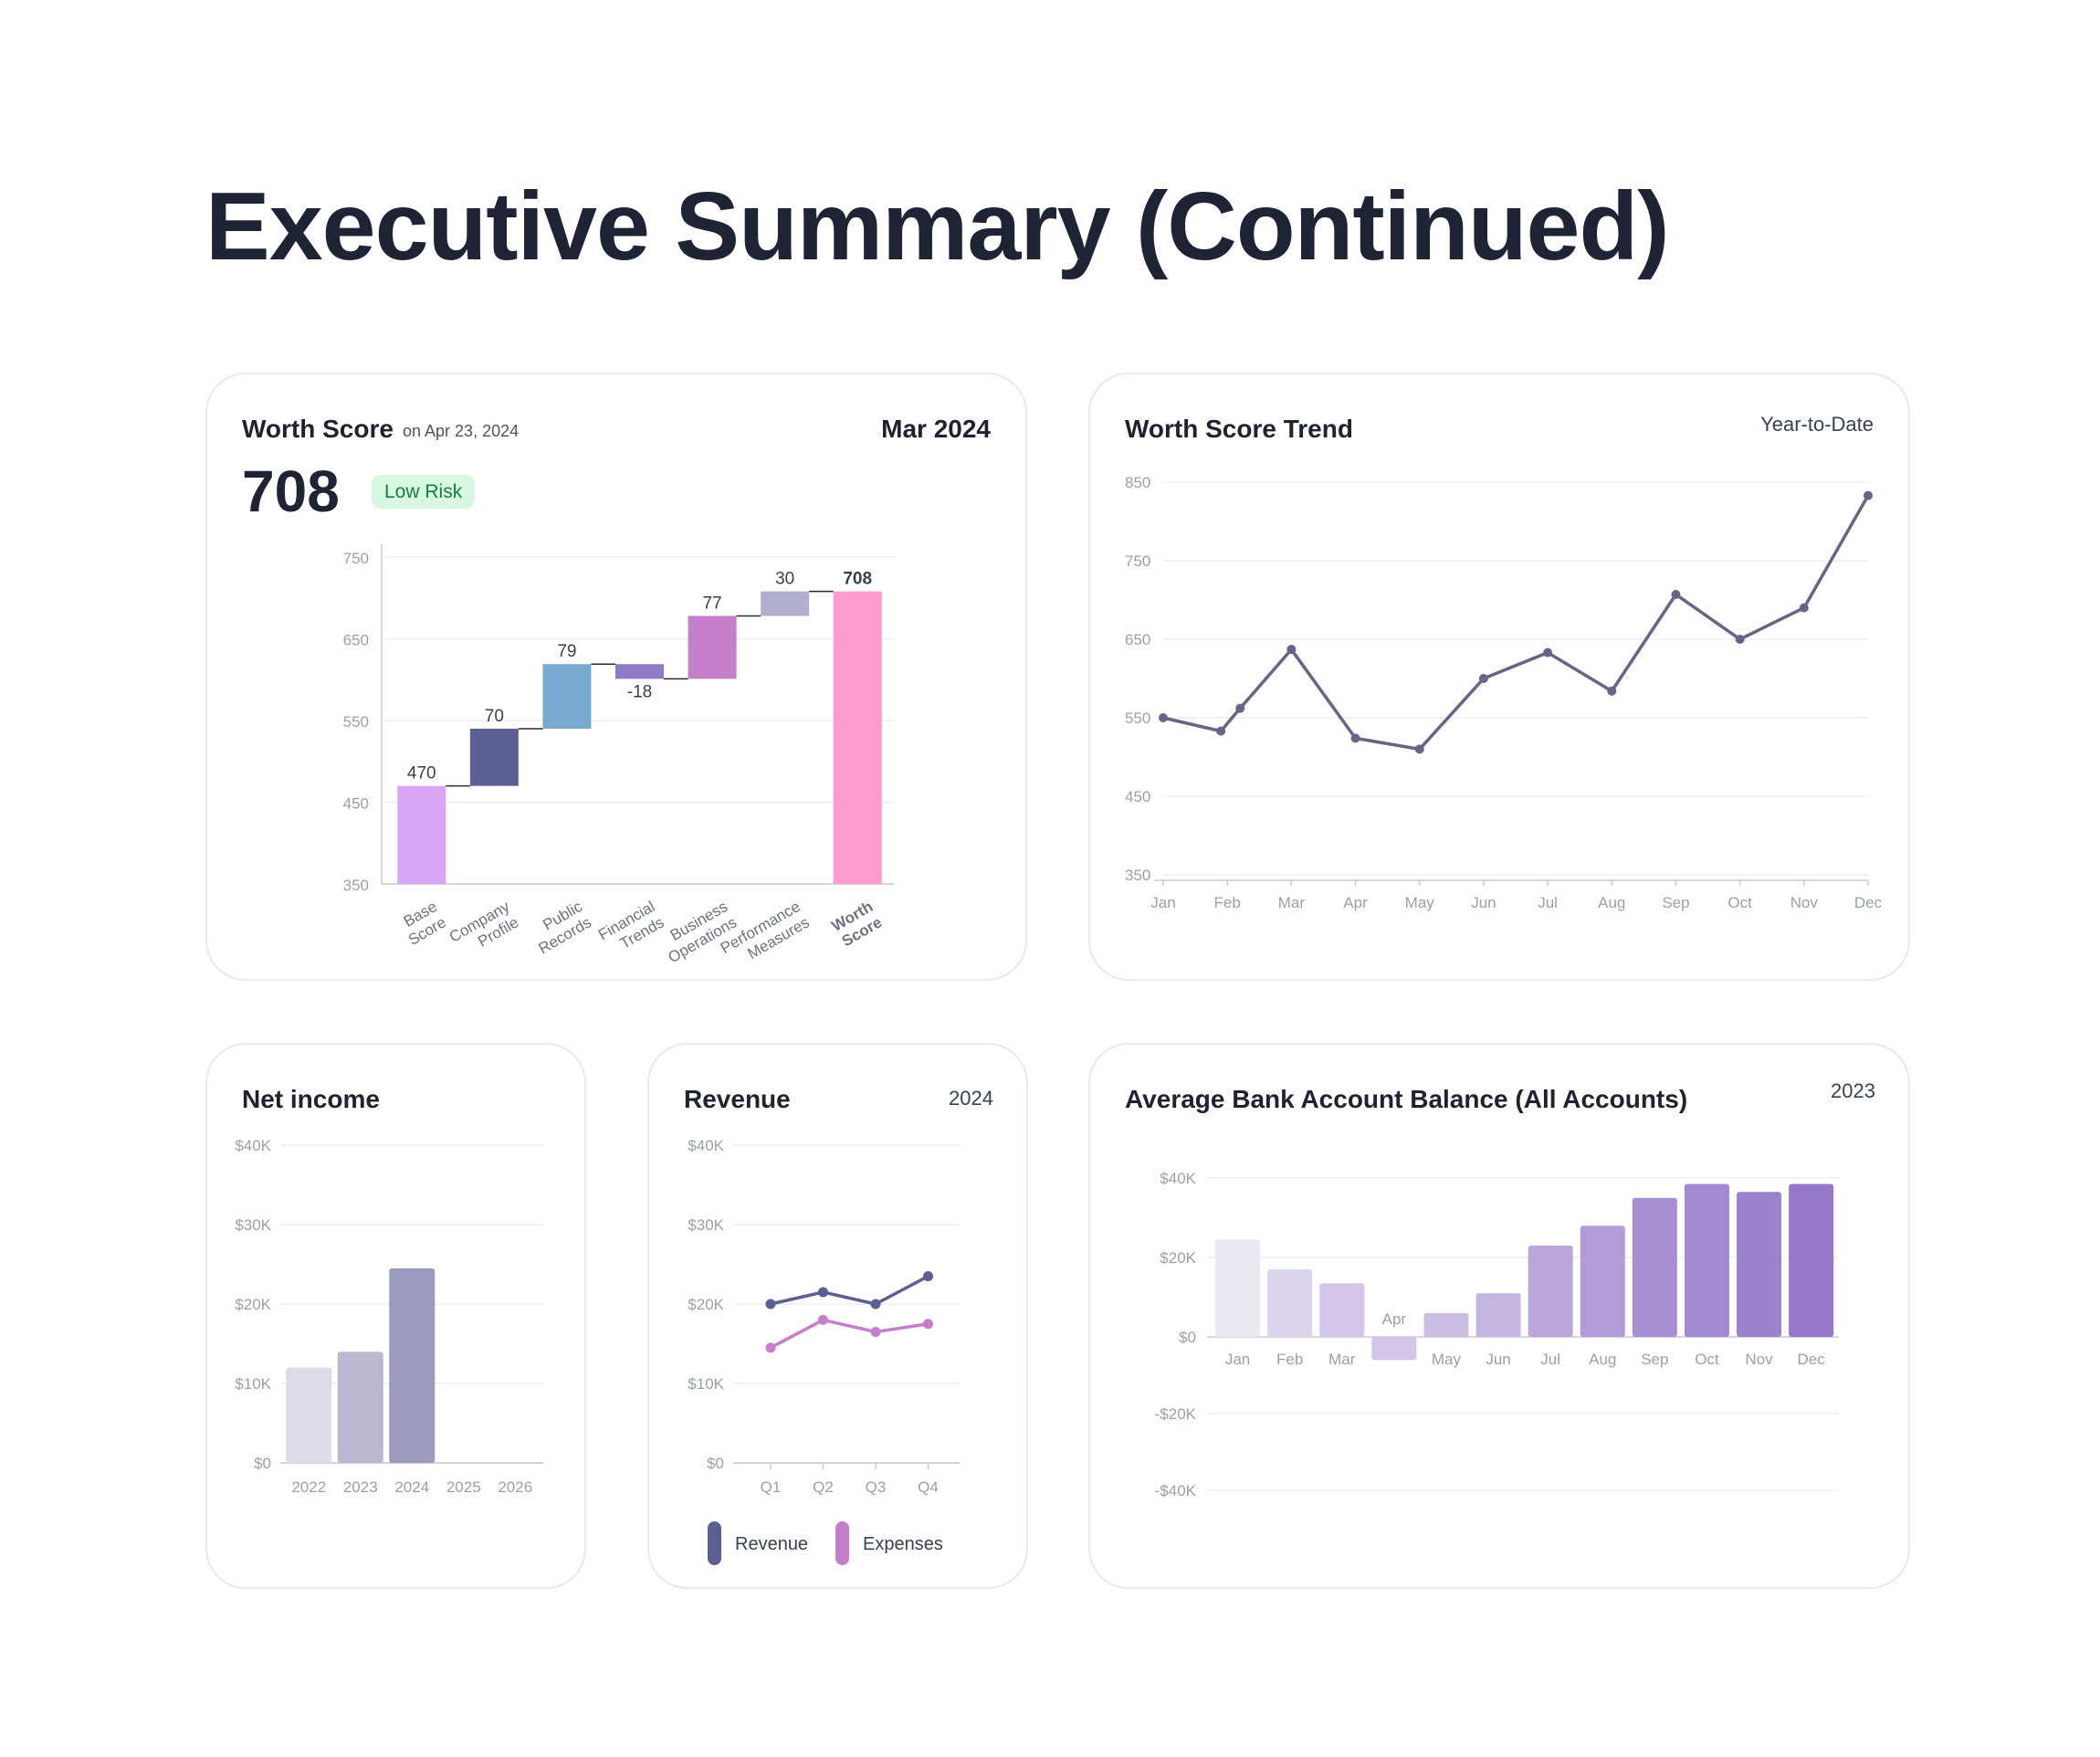 The height and width of the screenshot is (1757, 2100). What do you see at coordinates (1759, 1359) in the screenshot?
I see `x-tick-label: Nov` at bounding box center [1759, 1359].